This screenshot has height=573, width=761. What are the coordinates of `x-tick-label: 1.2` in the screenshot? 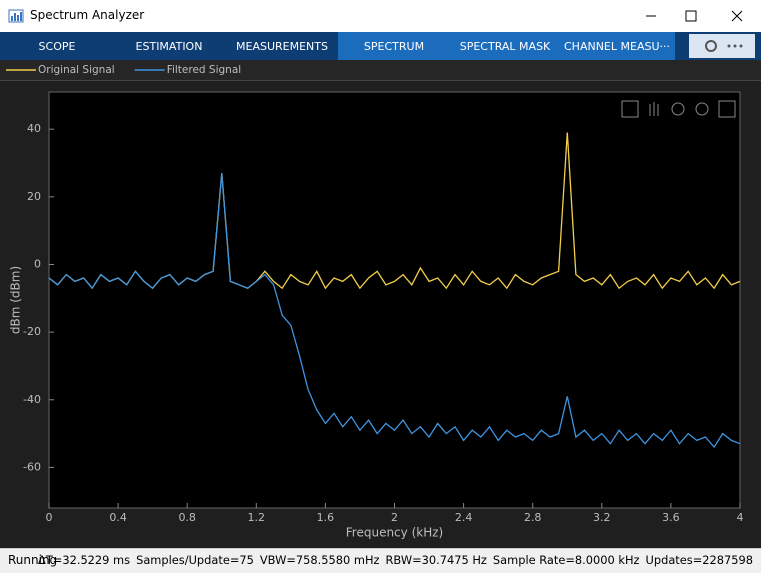 It's located at (257, 517).